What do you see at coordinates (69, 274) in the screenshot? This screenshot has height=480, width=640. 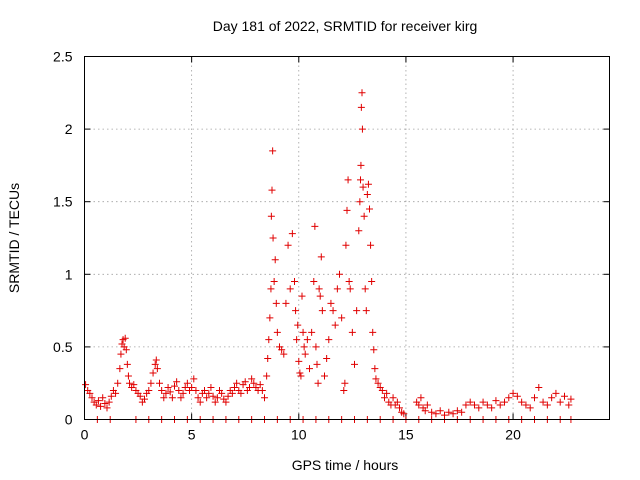 I see `y-tick-label: 1` at bounding box center [69, 274].